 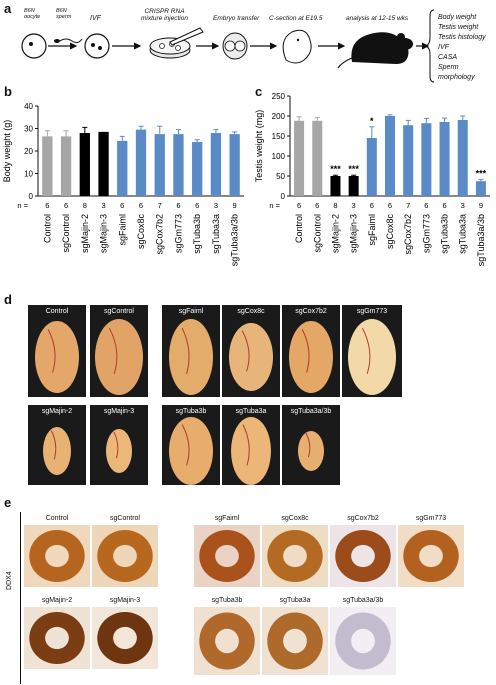 I want to click on n-label: 9, so click(x=235, y=205).